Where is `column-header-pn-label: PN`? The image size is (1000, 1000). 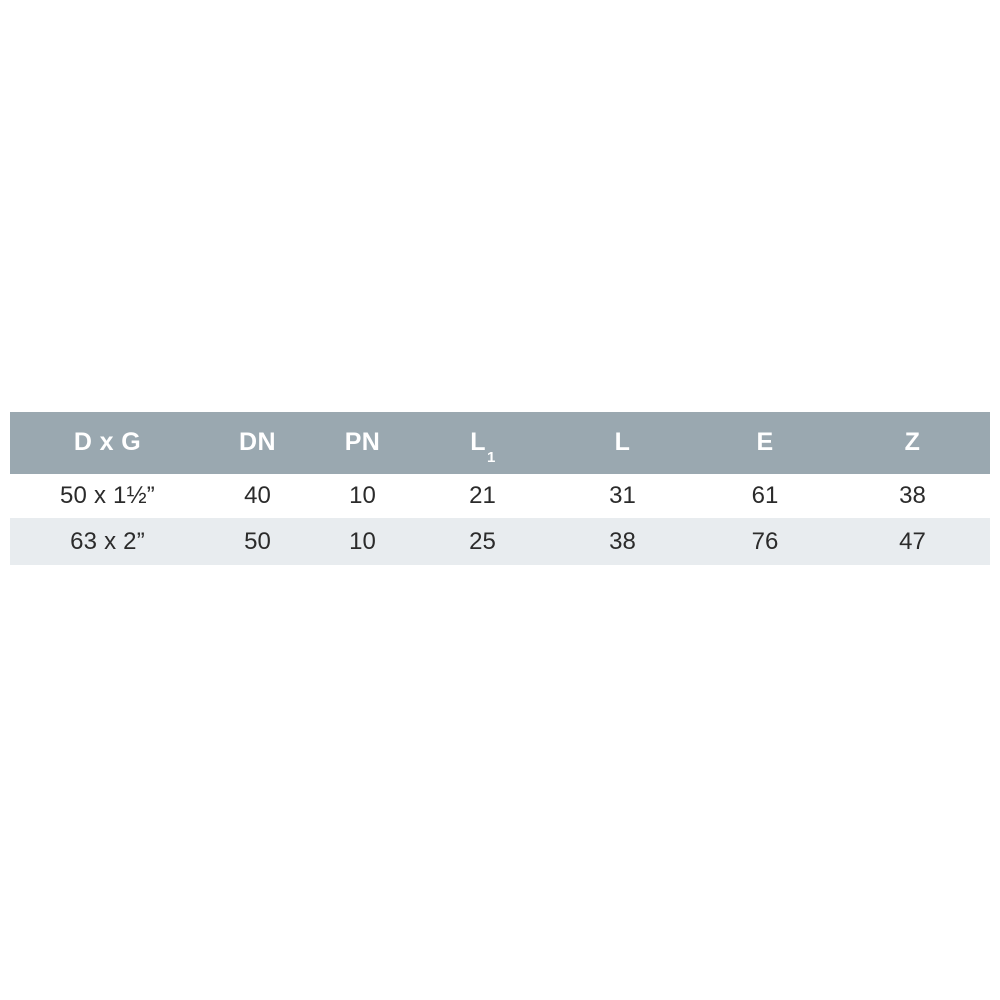
column-header-pn-label: PN is located at coordinates (362, 441).